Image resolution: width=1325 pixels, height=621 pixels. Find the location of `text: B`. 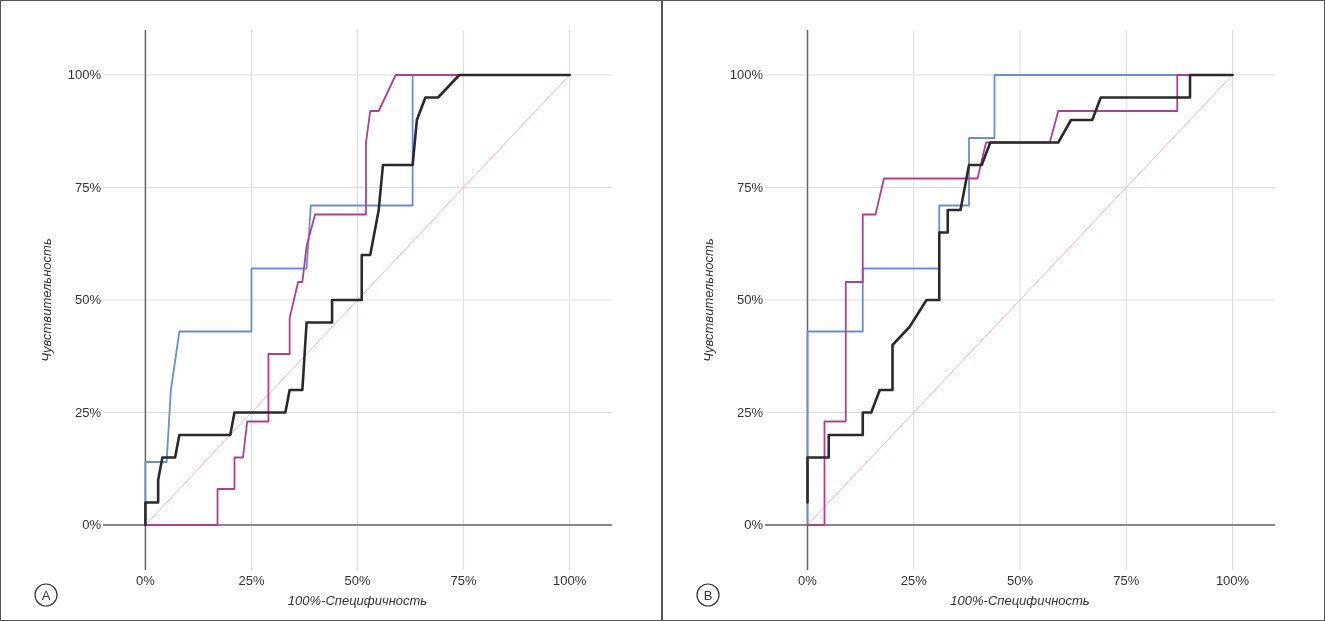

text: B is located at coordinates (708, 595).